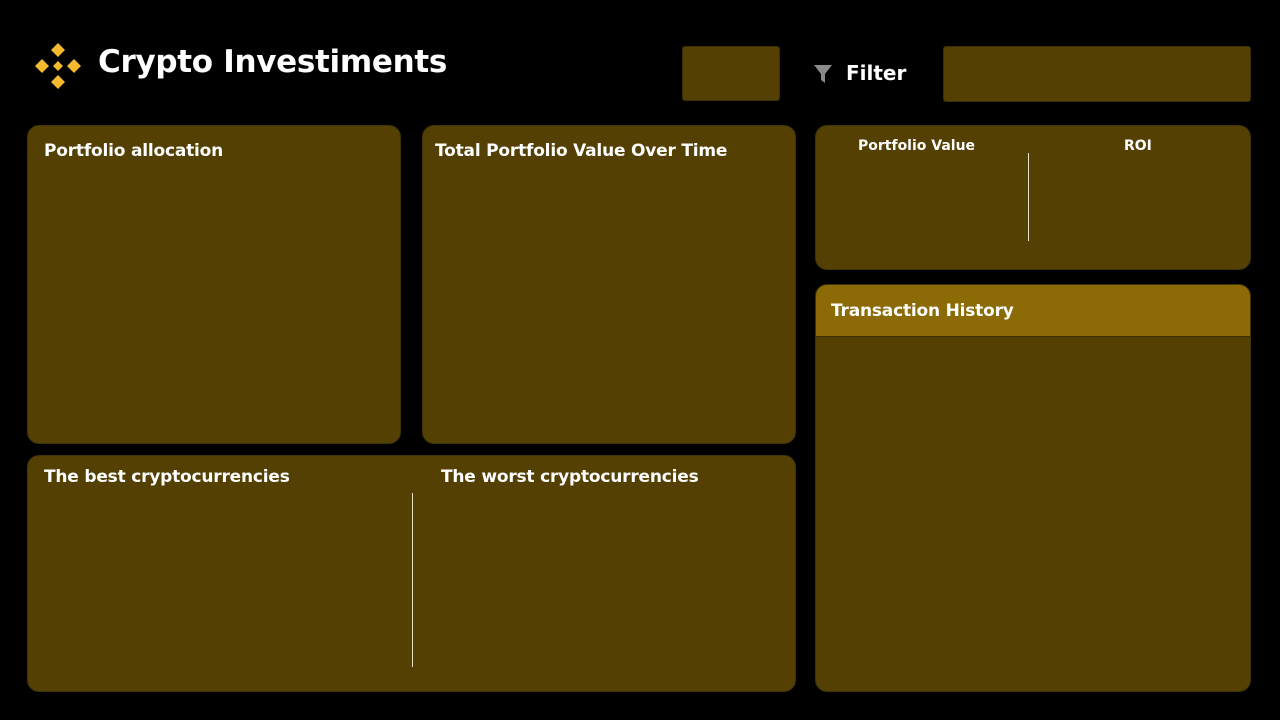 Image resolution: width=1280 pixels, height=720 pixels. I want to click on card-title: Total Portfolio Value Over Time, so click(581, 151).